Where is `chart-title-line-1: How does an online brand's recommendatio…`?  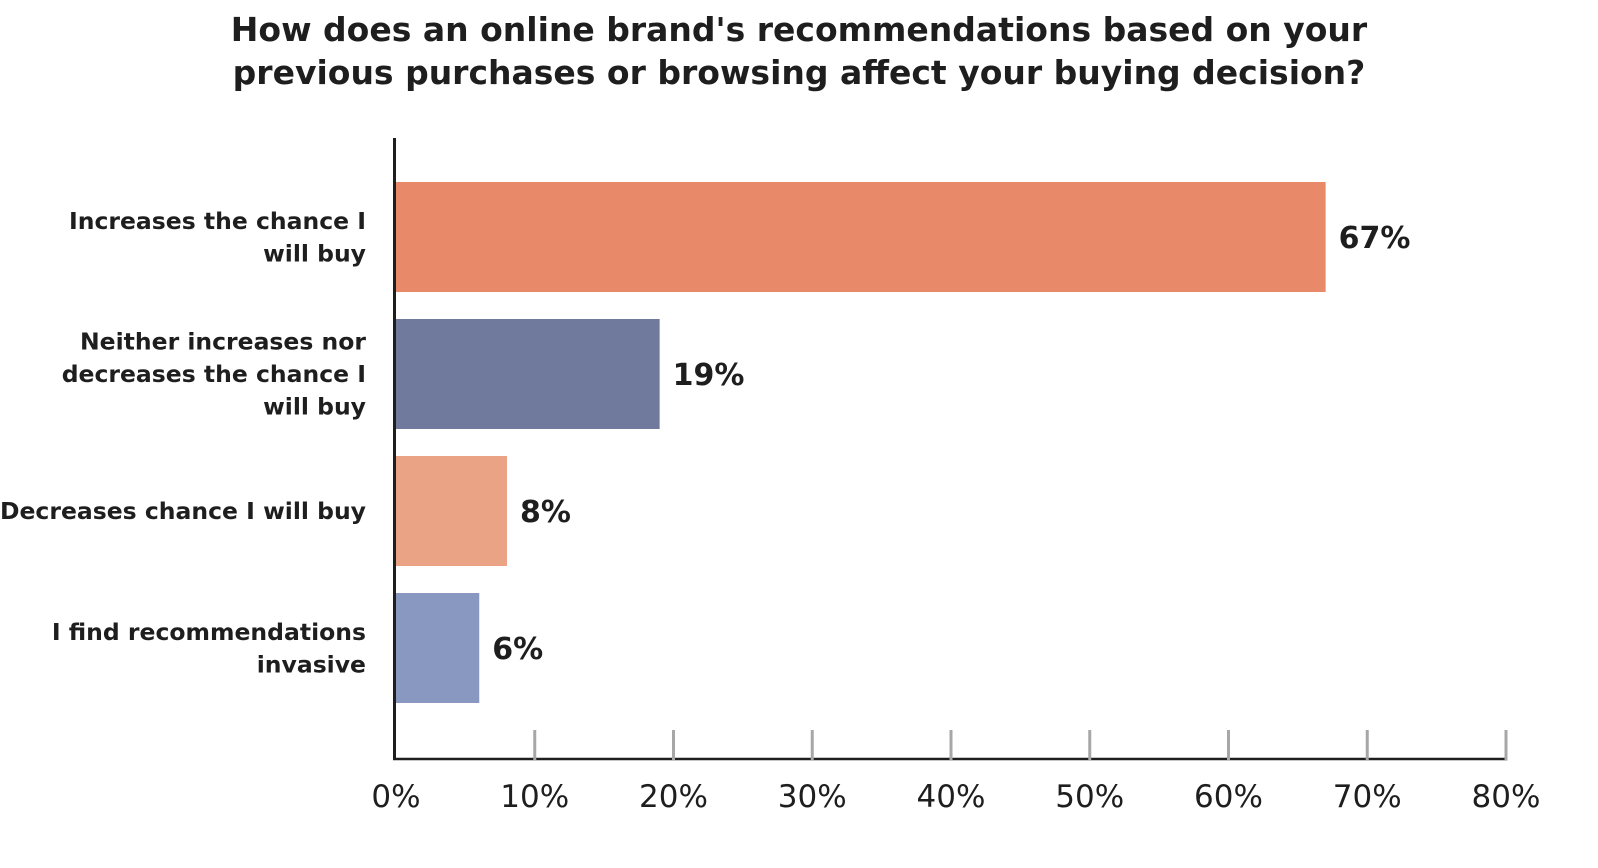 chart-title-line-1: How does an online brand's recommendatio… is located at coordinates (799, 29).